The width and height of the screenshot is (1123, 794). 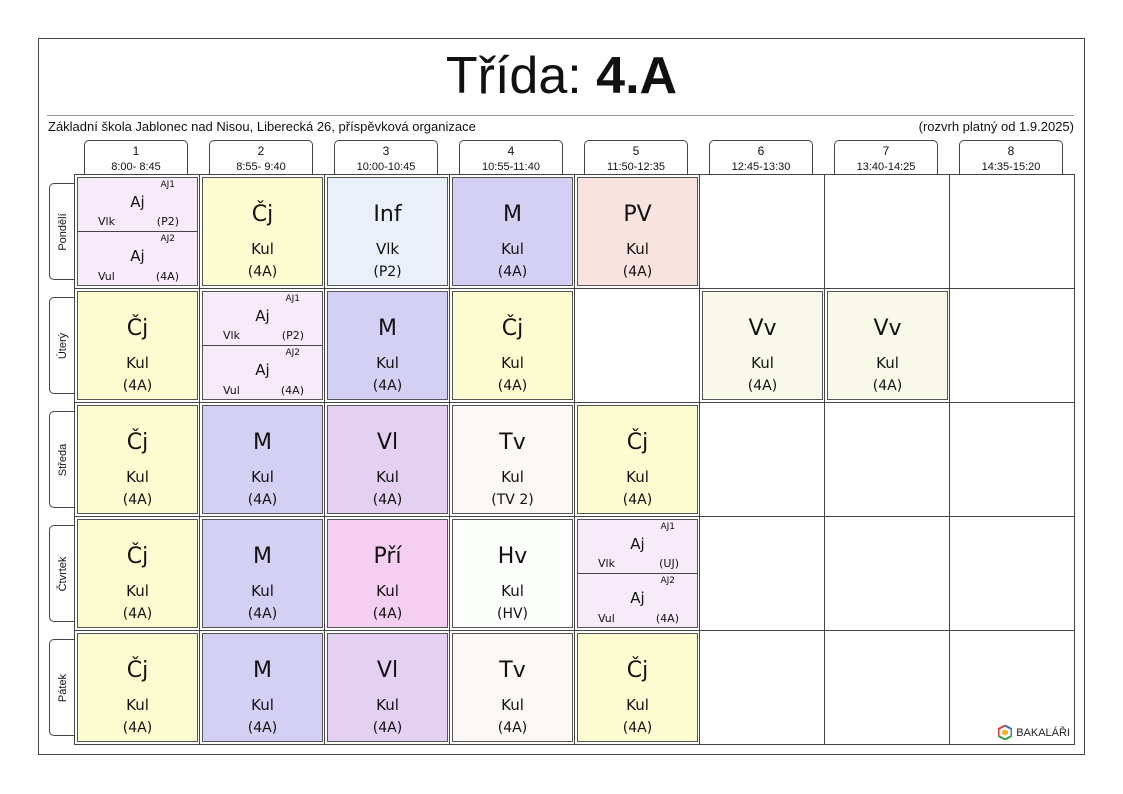 What do you see at coordinates (521, 76) in the screenshot?
I see `title-label: Třída:` at bounding box center [521, 76].